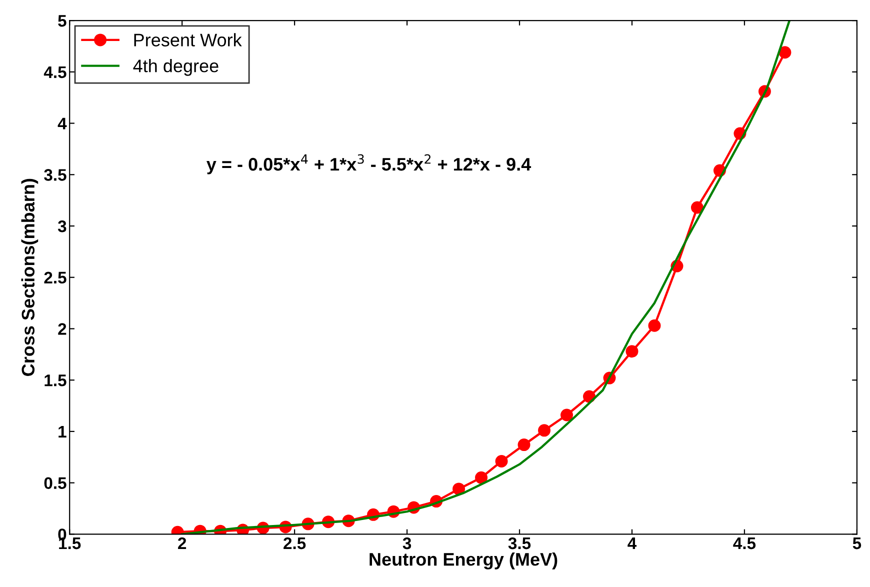  I want to click on x-tick-label: 4, so click(632, 544).